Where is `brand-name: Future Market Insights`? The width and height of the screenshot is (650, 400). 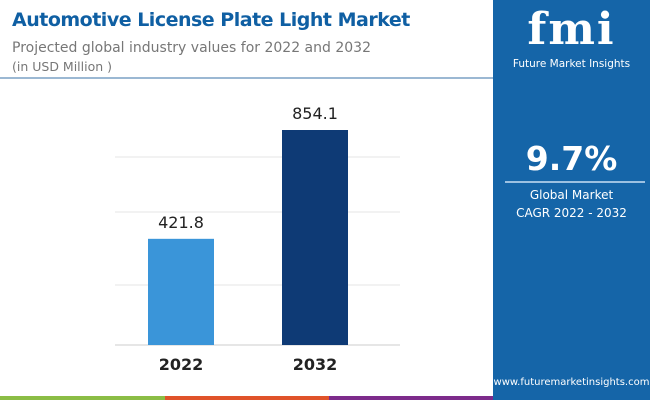
brand-name: Future Market Insights is located at coordinates (571, 64).